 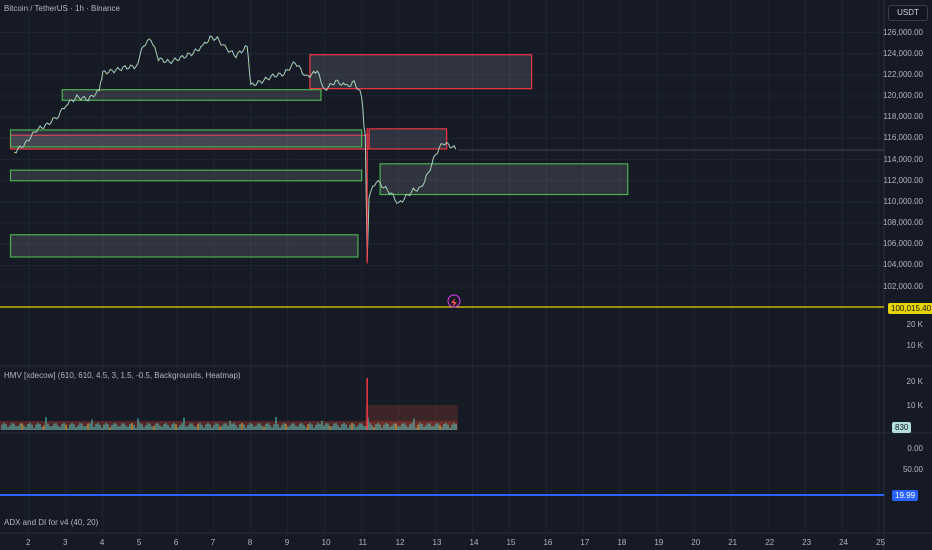 What do you see at coordinates (914, 381) in the screenshot?
I see `hmv-tick-20k: 20 K` at bounding box center [914, 381].